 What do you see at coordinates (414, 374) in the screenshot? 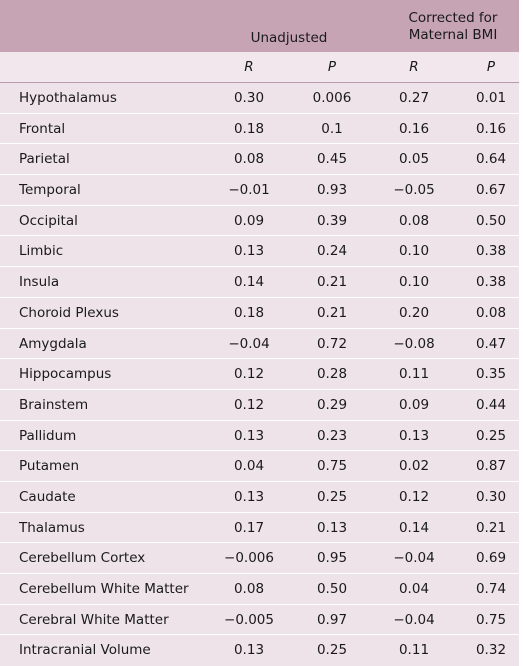
I see `value-r-corrected: 0.11` at bounding box center [414, 374].